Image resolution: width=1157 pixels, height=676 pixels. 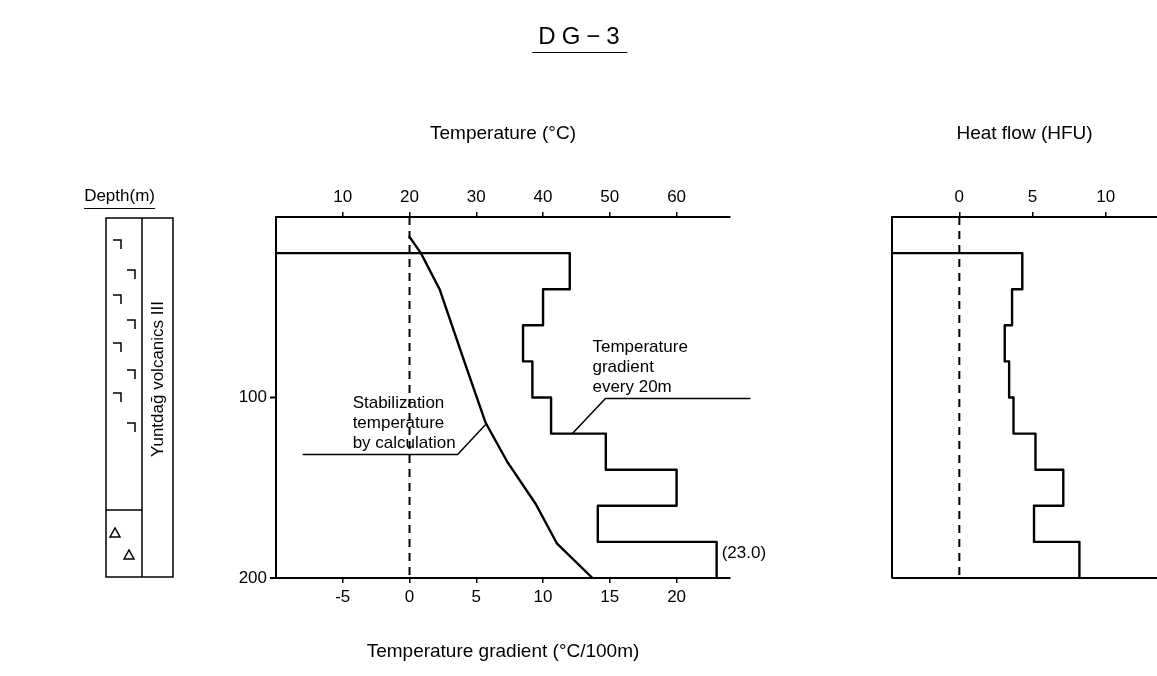 What do you see at coordinates (476, 197) in the screenshot?
I see `x2-tick-label: 30` at bounding box center [476, 197].